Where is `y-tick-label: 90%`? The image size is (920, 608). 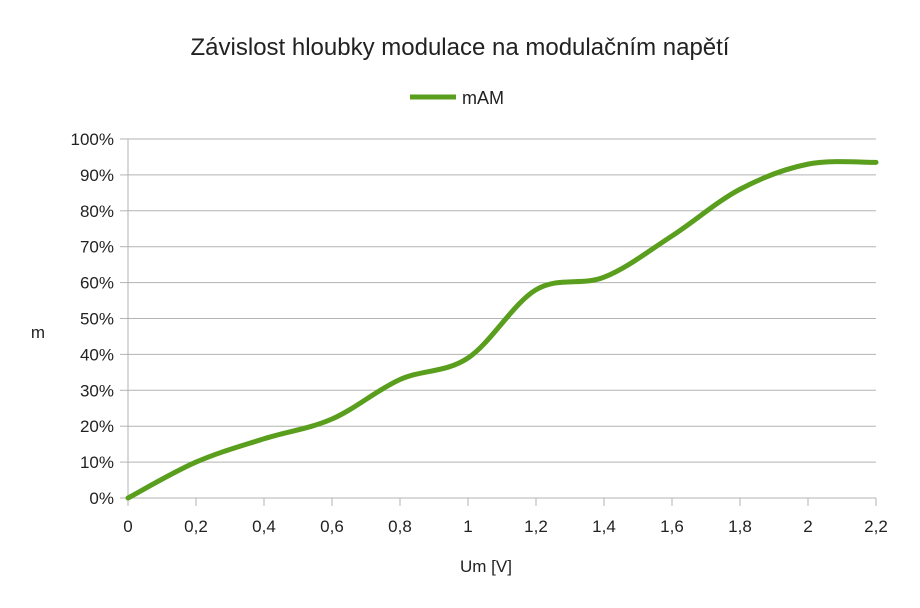 y-tick-label: 90% is located at coordinates (97, 175).